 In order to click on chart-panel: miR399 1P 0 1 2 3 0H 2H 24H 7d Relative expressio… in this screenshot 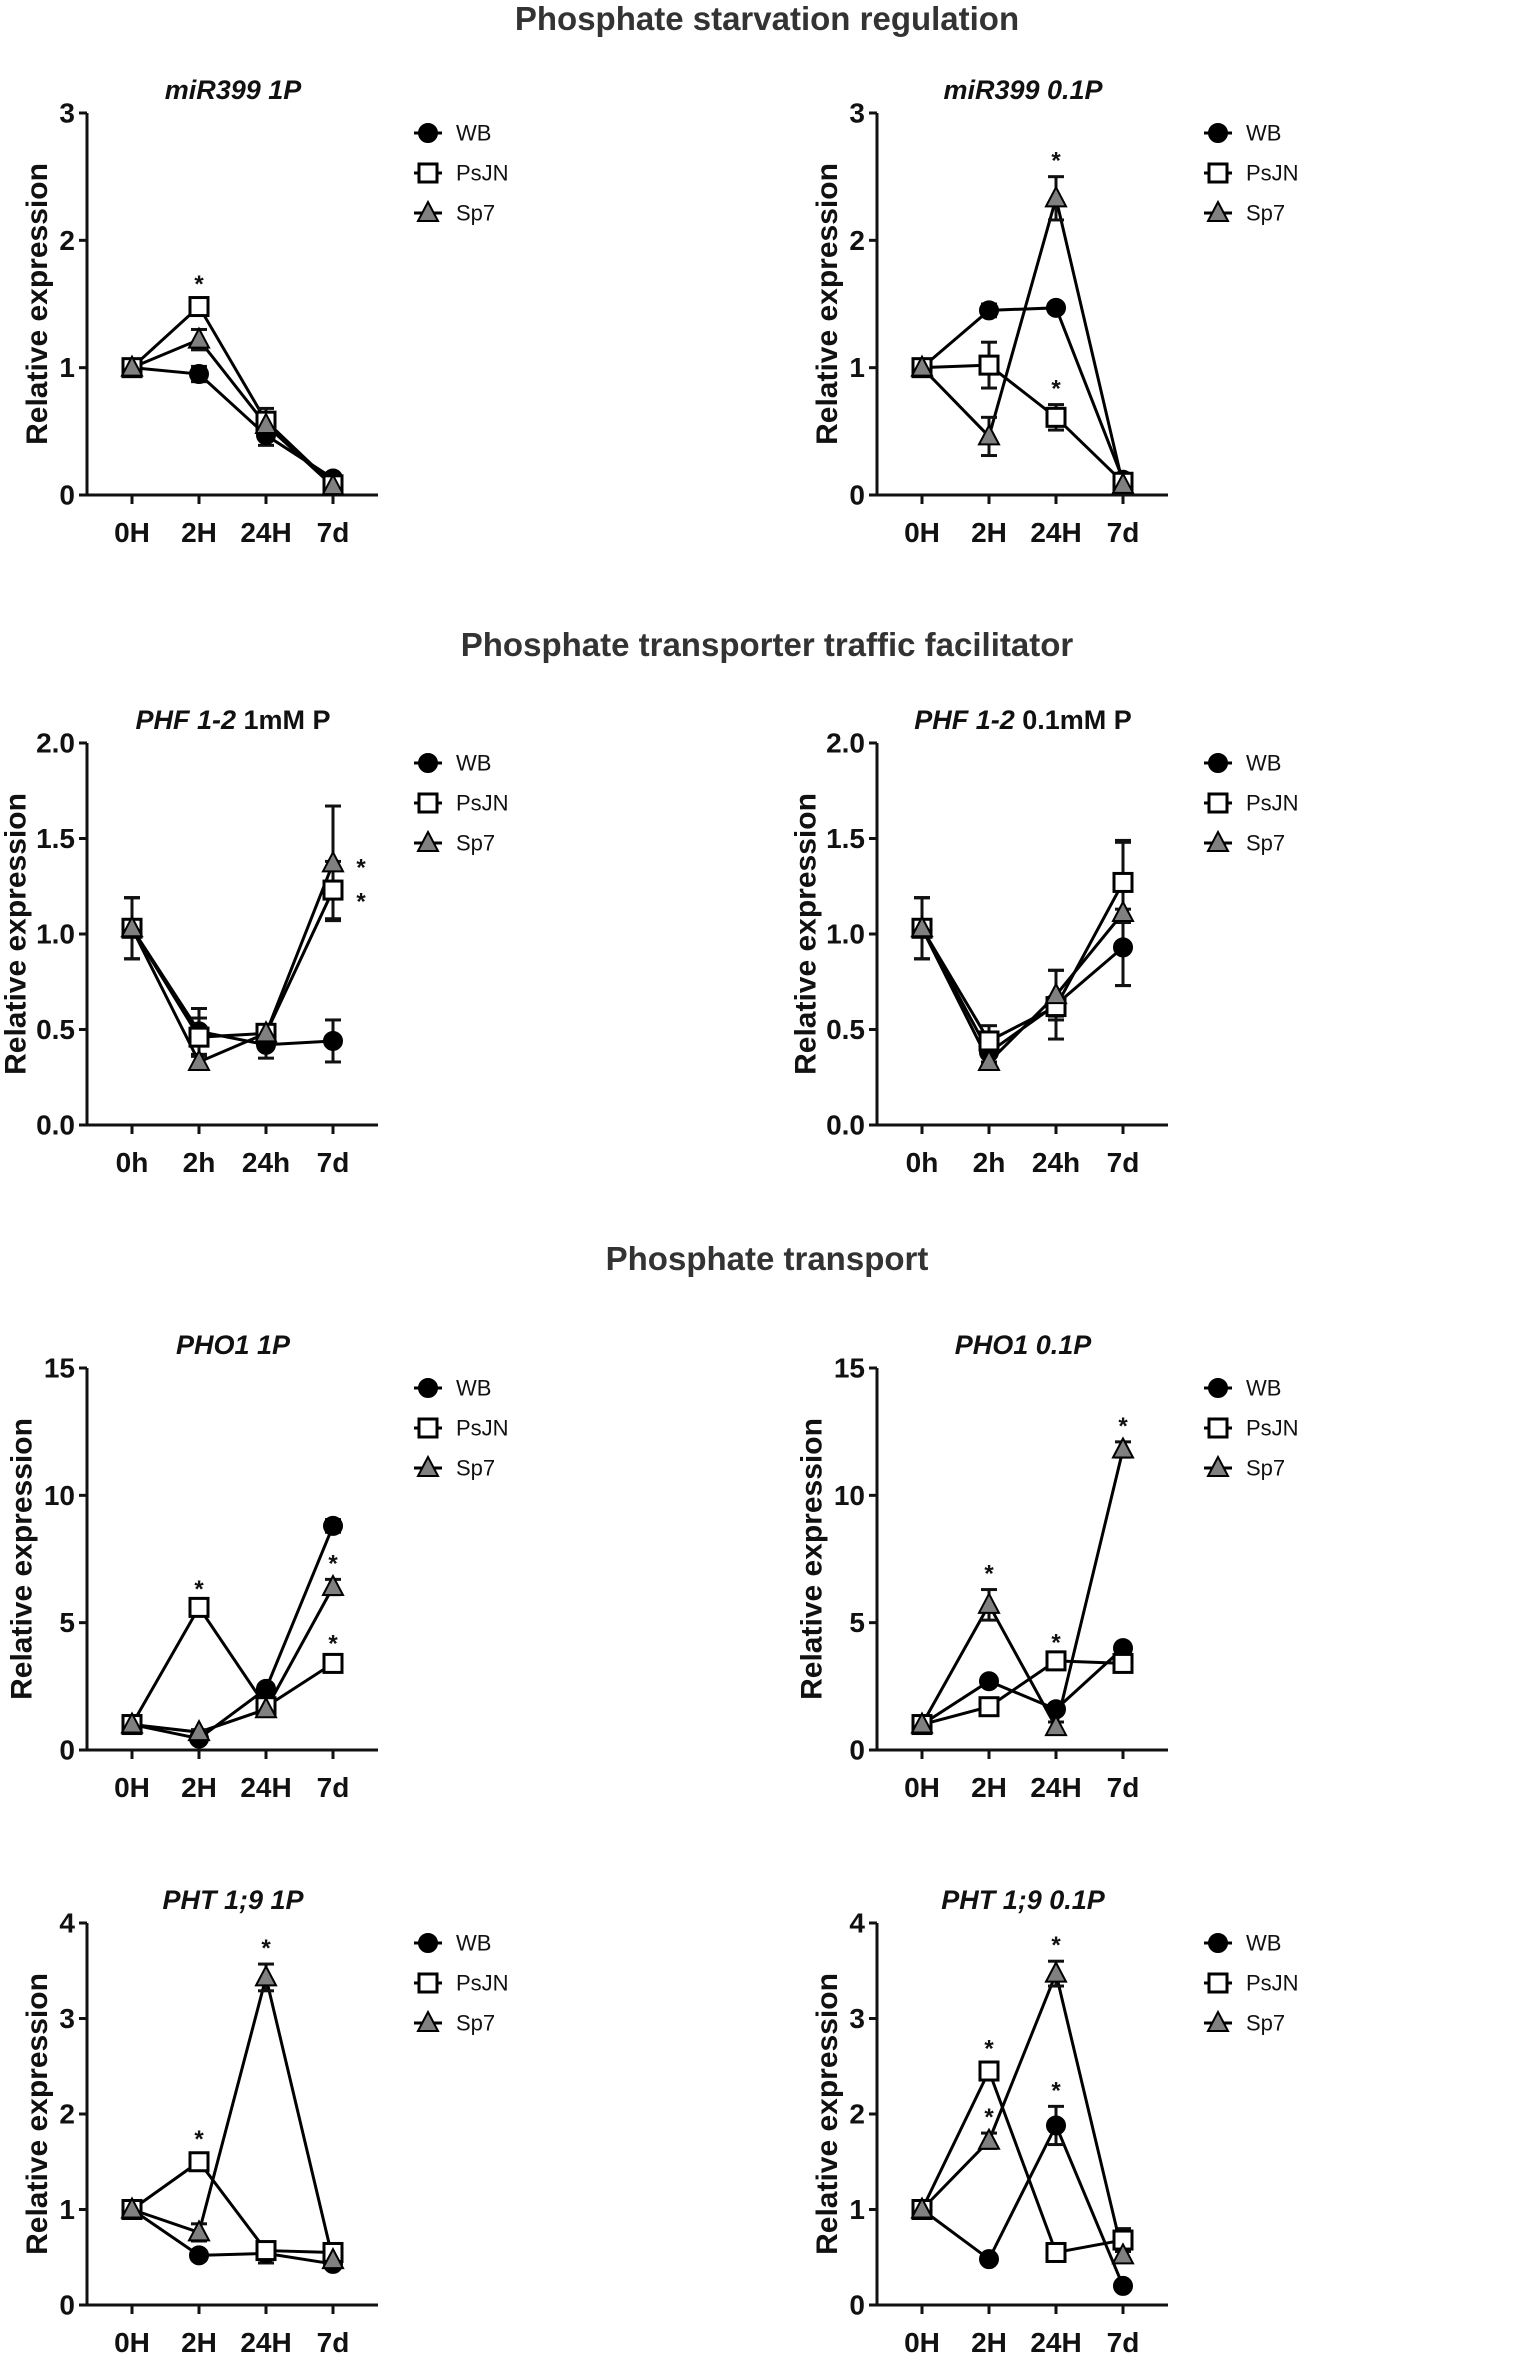, I will do `click(265, 311)`.